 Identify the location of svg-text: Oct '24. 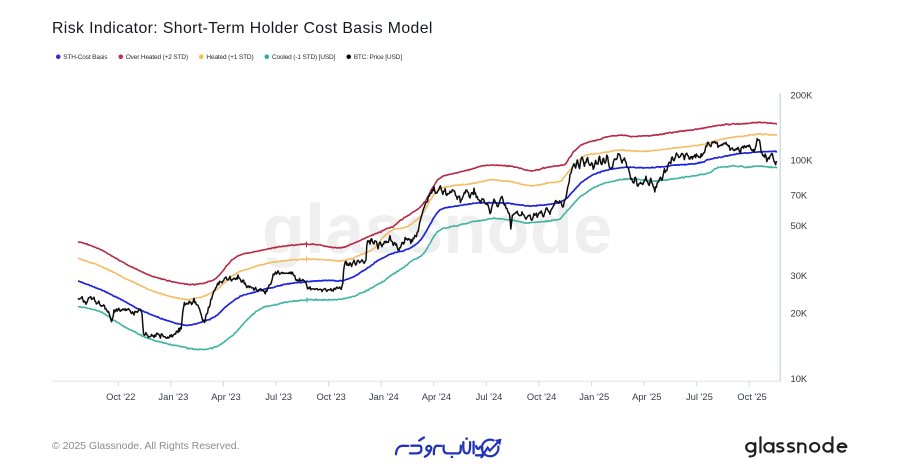
(541, 396).